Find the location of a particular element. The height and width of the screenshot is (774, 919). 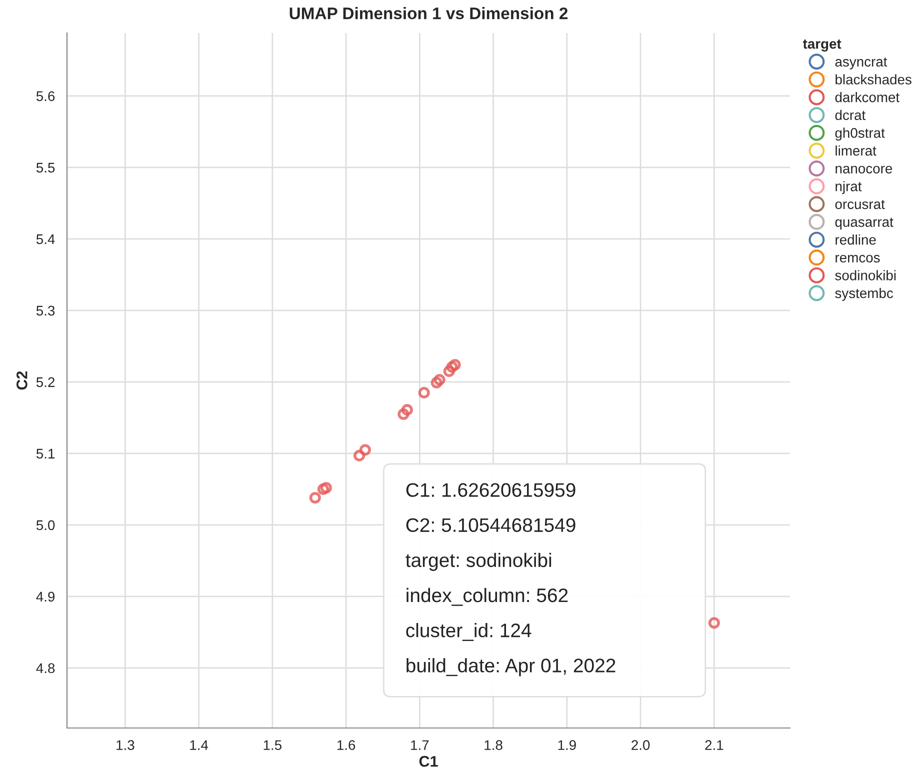

legend-label: njrat is located at coordinates (849, 187).